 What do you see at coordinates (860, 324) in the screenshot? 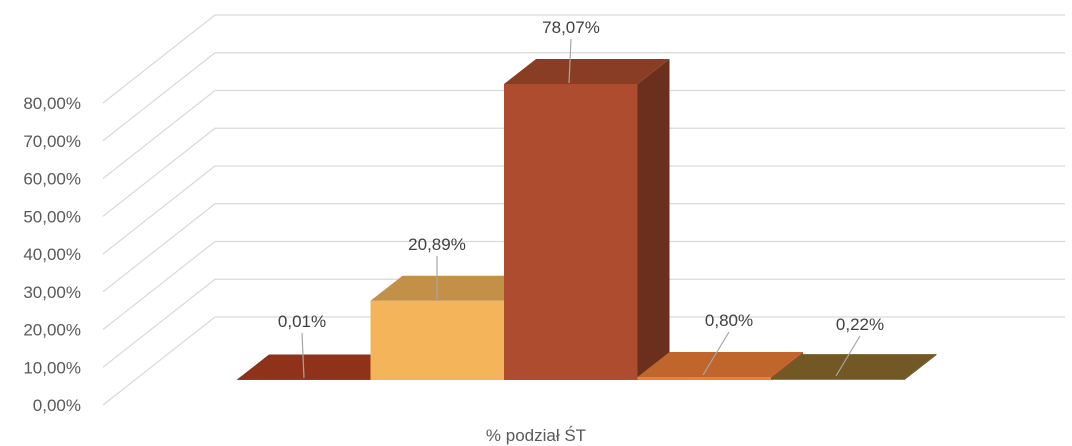
I see `data-label: 0,22%` at bounding box center [860, 324].